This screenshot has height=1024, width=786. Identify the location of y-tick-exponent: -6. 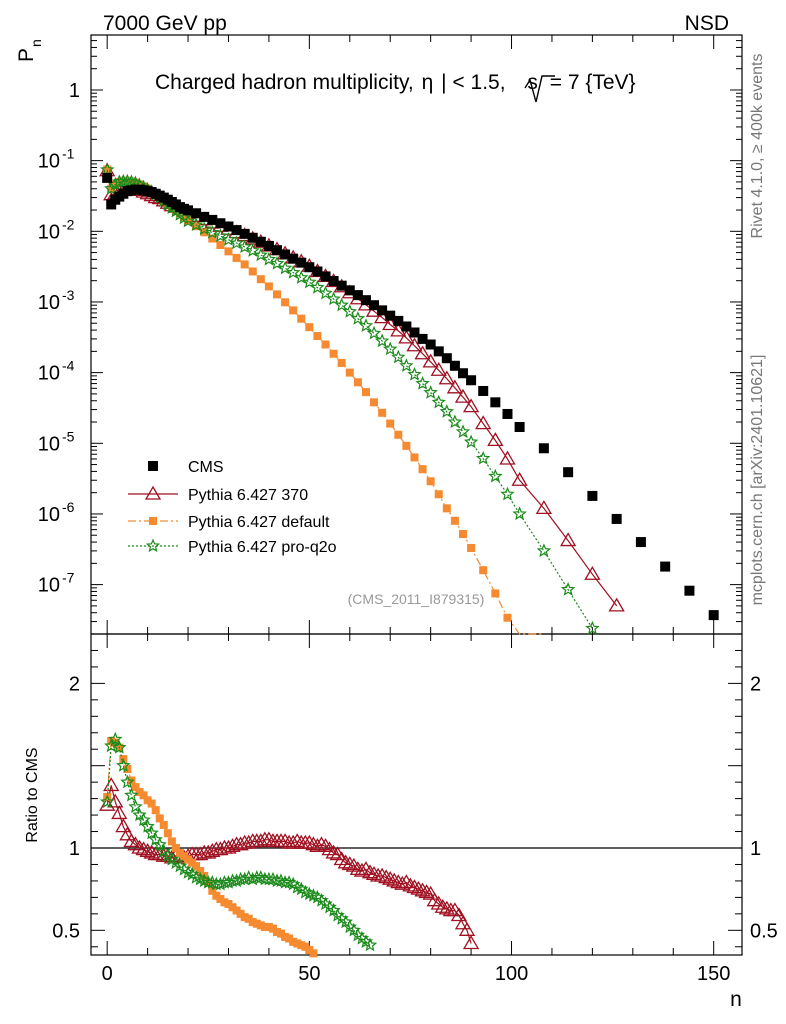
(68, 507).